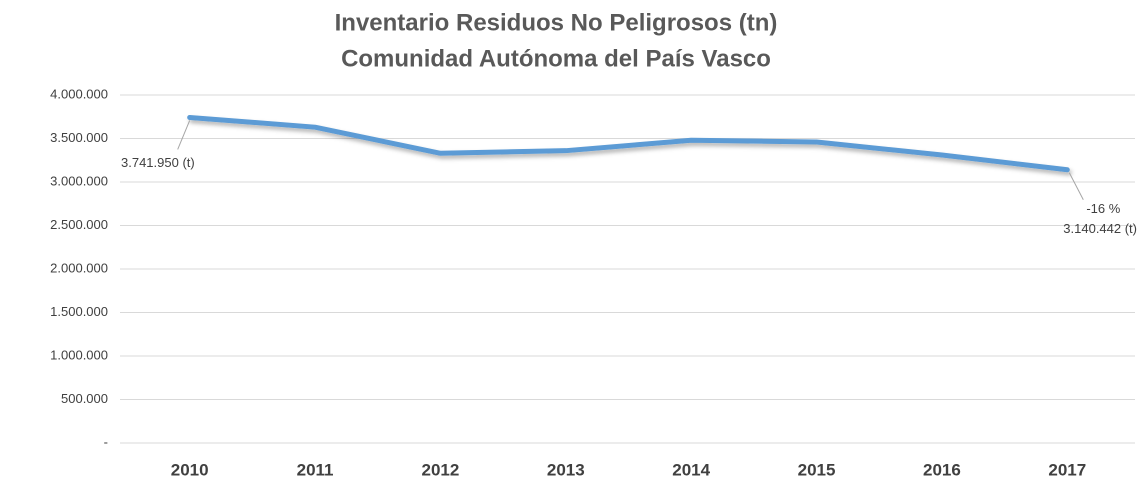 Image resolution: width=1139 pixels, height=487 pixels. Describe the element at coordinates (556, 58) in the screenshot. I see `chart-subtitle: Comunidad Autónoma del País Vasco` at that location.